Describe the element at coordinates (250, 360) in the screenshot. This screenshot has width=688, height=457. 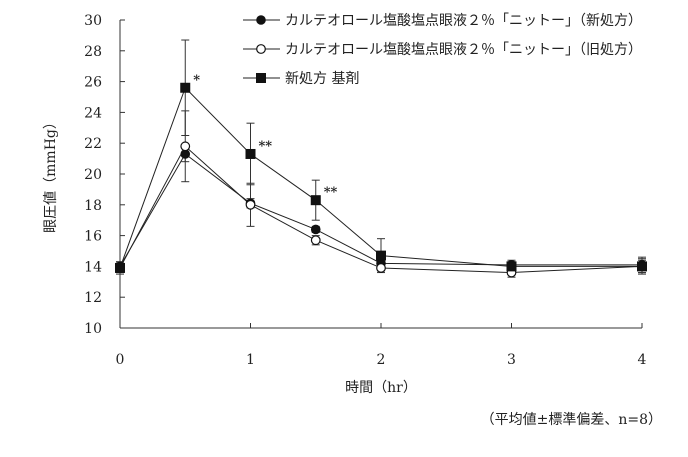
I see `x-tick-label: 1` at that location.